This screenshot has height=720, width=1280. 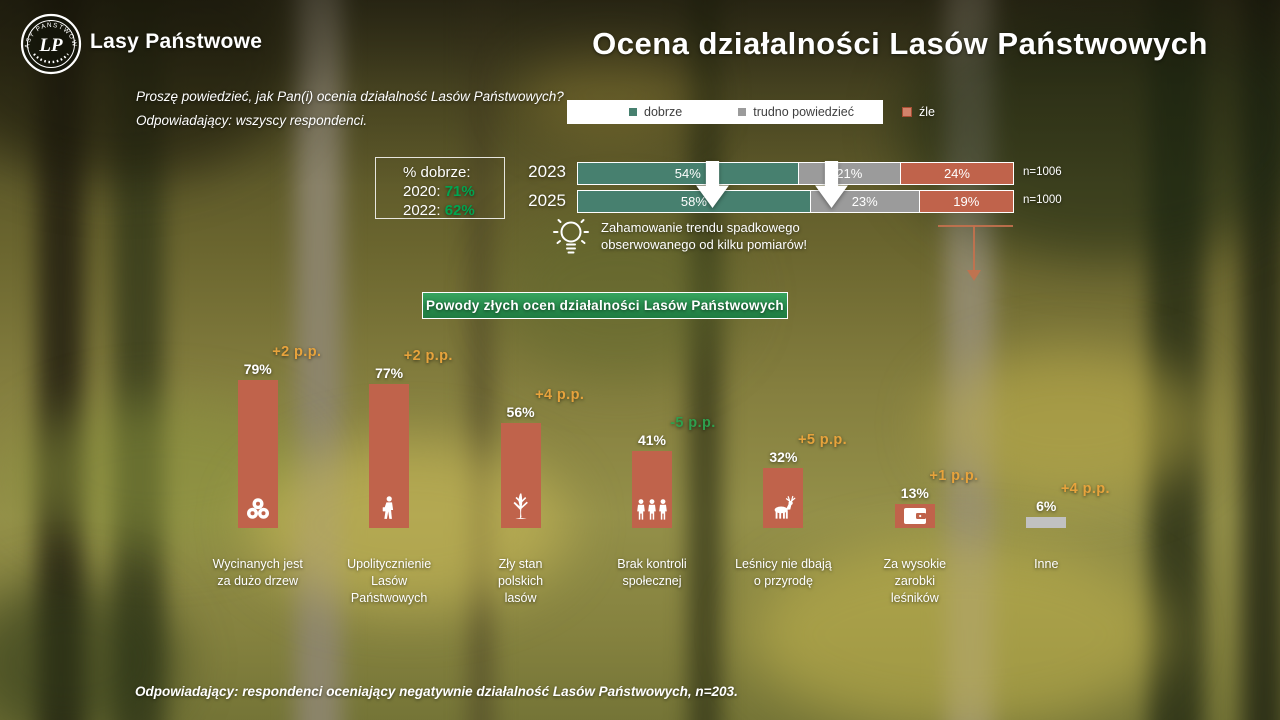 I want to click on legend-item-bad: źle, so click(x=918, y=112).